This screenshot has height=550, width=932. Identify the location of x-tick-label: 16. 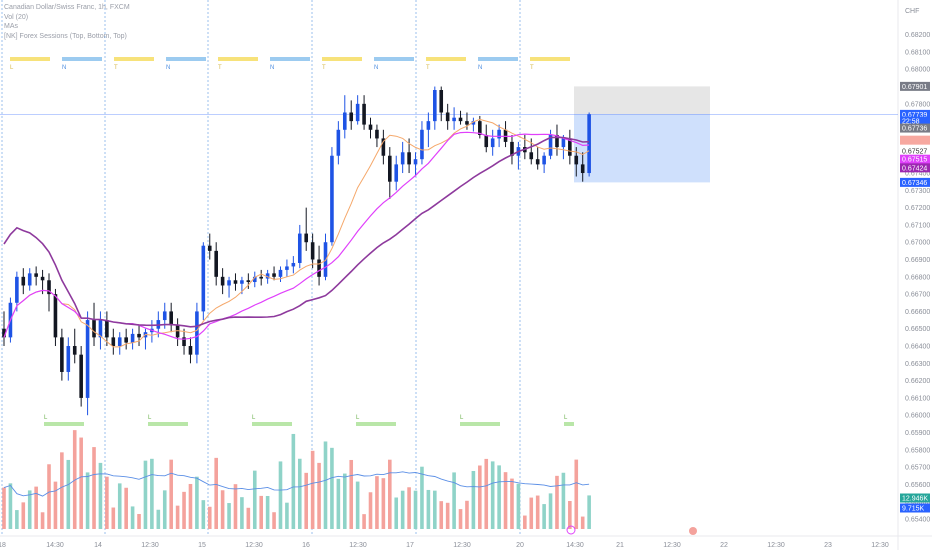
(306, 545).